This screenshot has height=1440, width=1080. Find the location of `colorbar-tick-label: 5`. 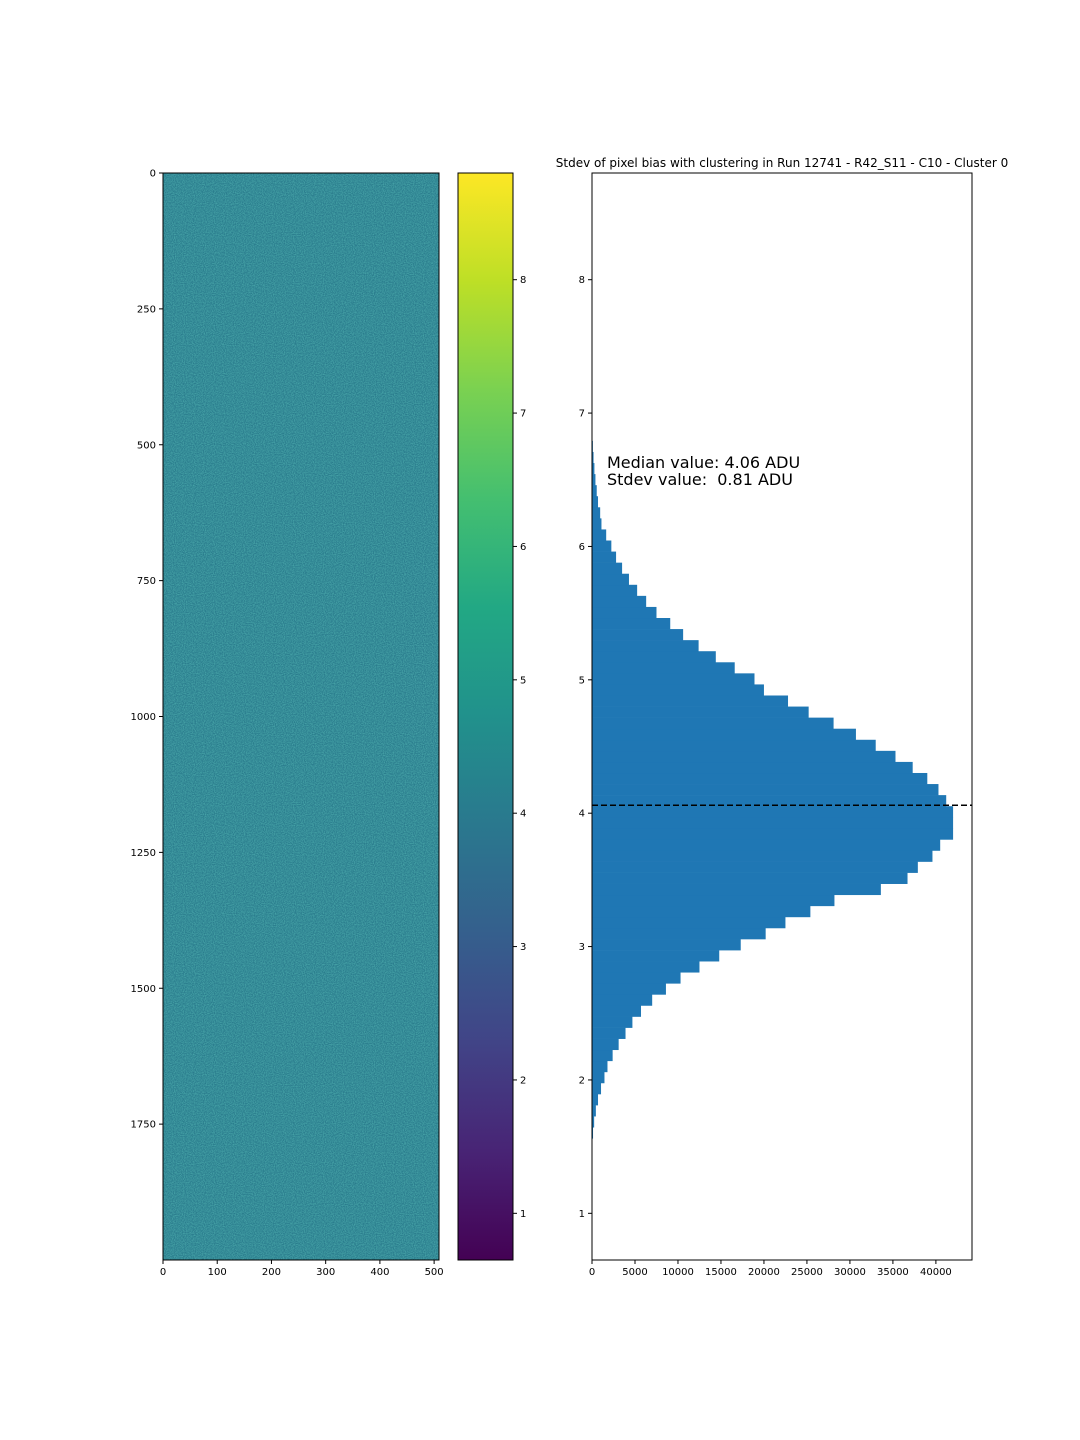

colorbar-tick-label: 5 is located at coordinates (523, 680).